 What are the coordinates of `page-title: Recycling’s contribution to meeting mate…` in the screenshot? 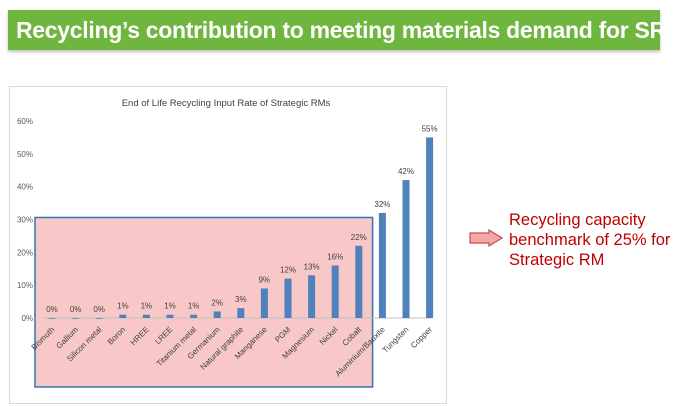 It's located at (350, 29).